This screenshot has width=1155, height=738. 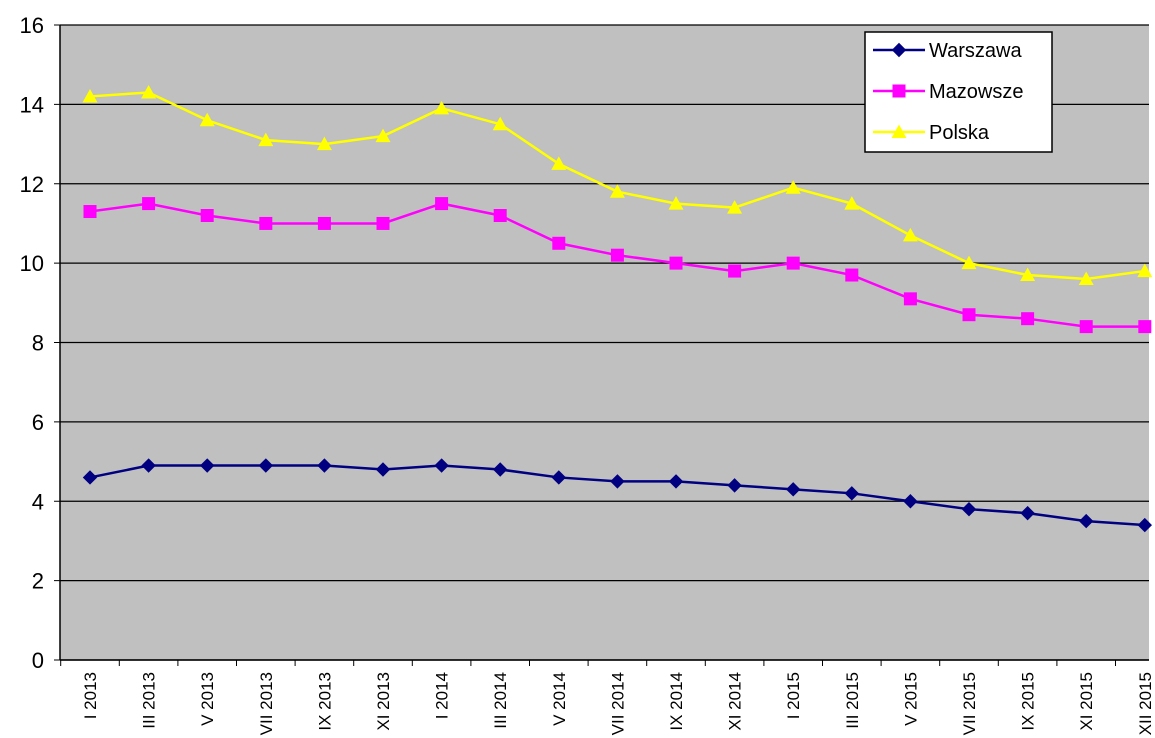 What do you see at coordinates (32, 184) in the screenshot?
I see `y-tick-label: 12` at bounding box center [32, 184].